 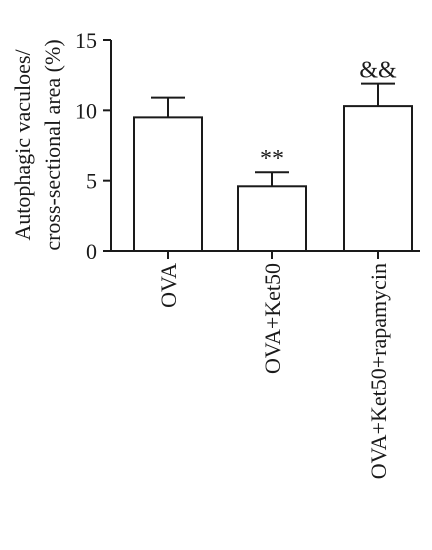 I want to click on y-tick-label: 5, so click(x=91, y=181).